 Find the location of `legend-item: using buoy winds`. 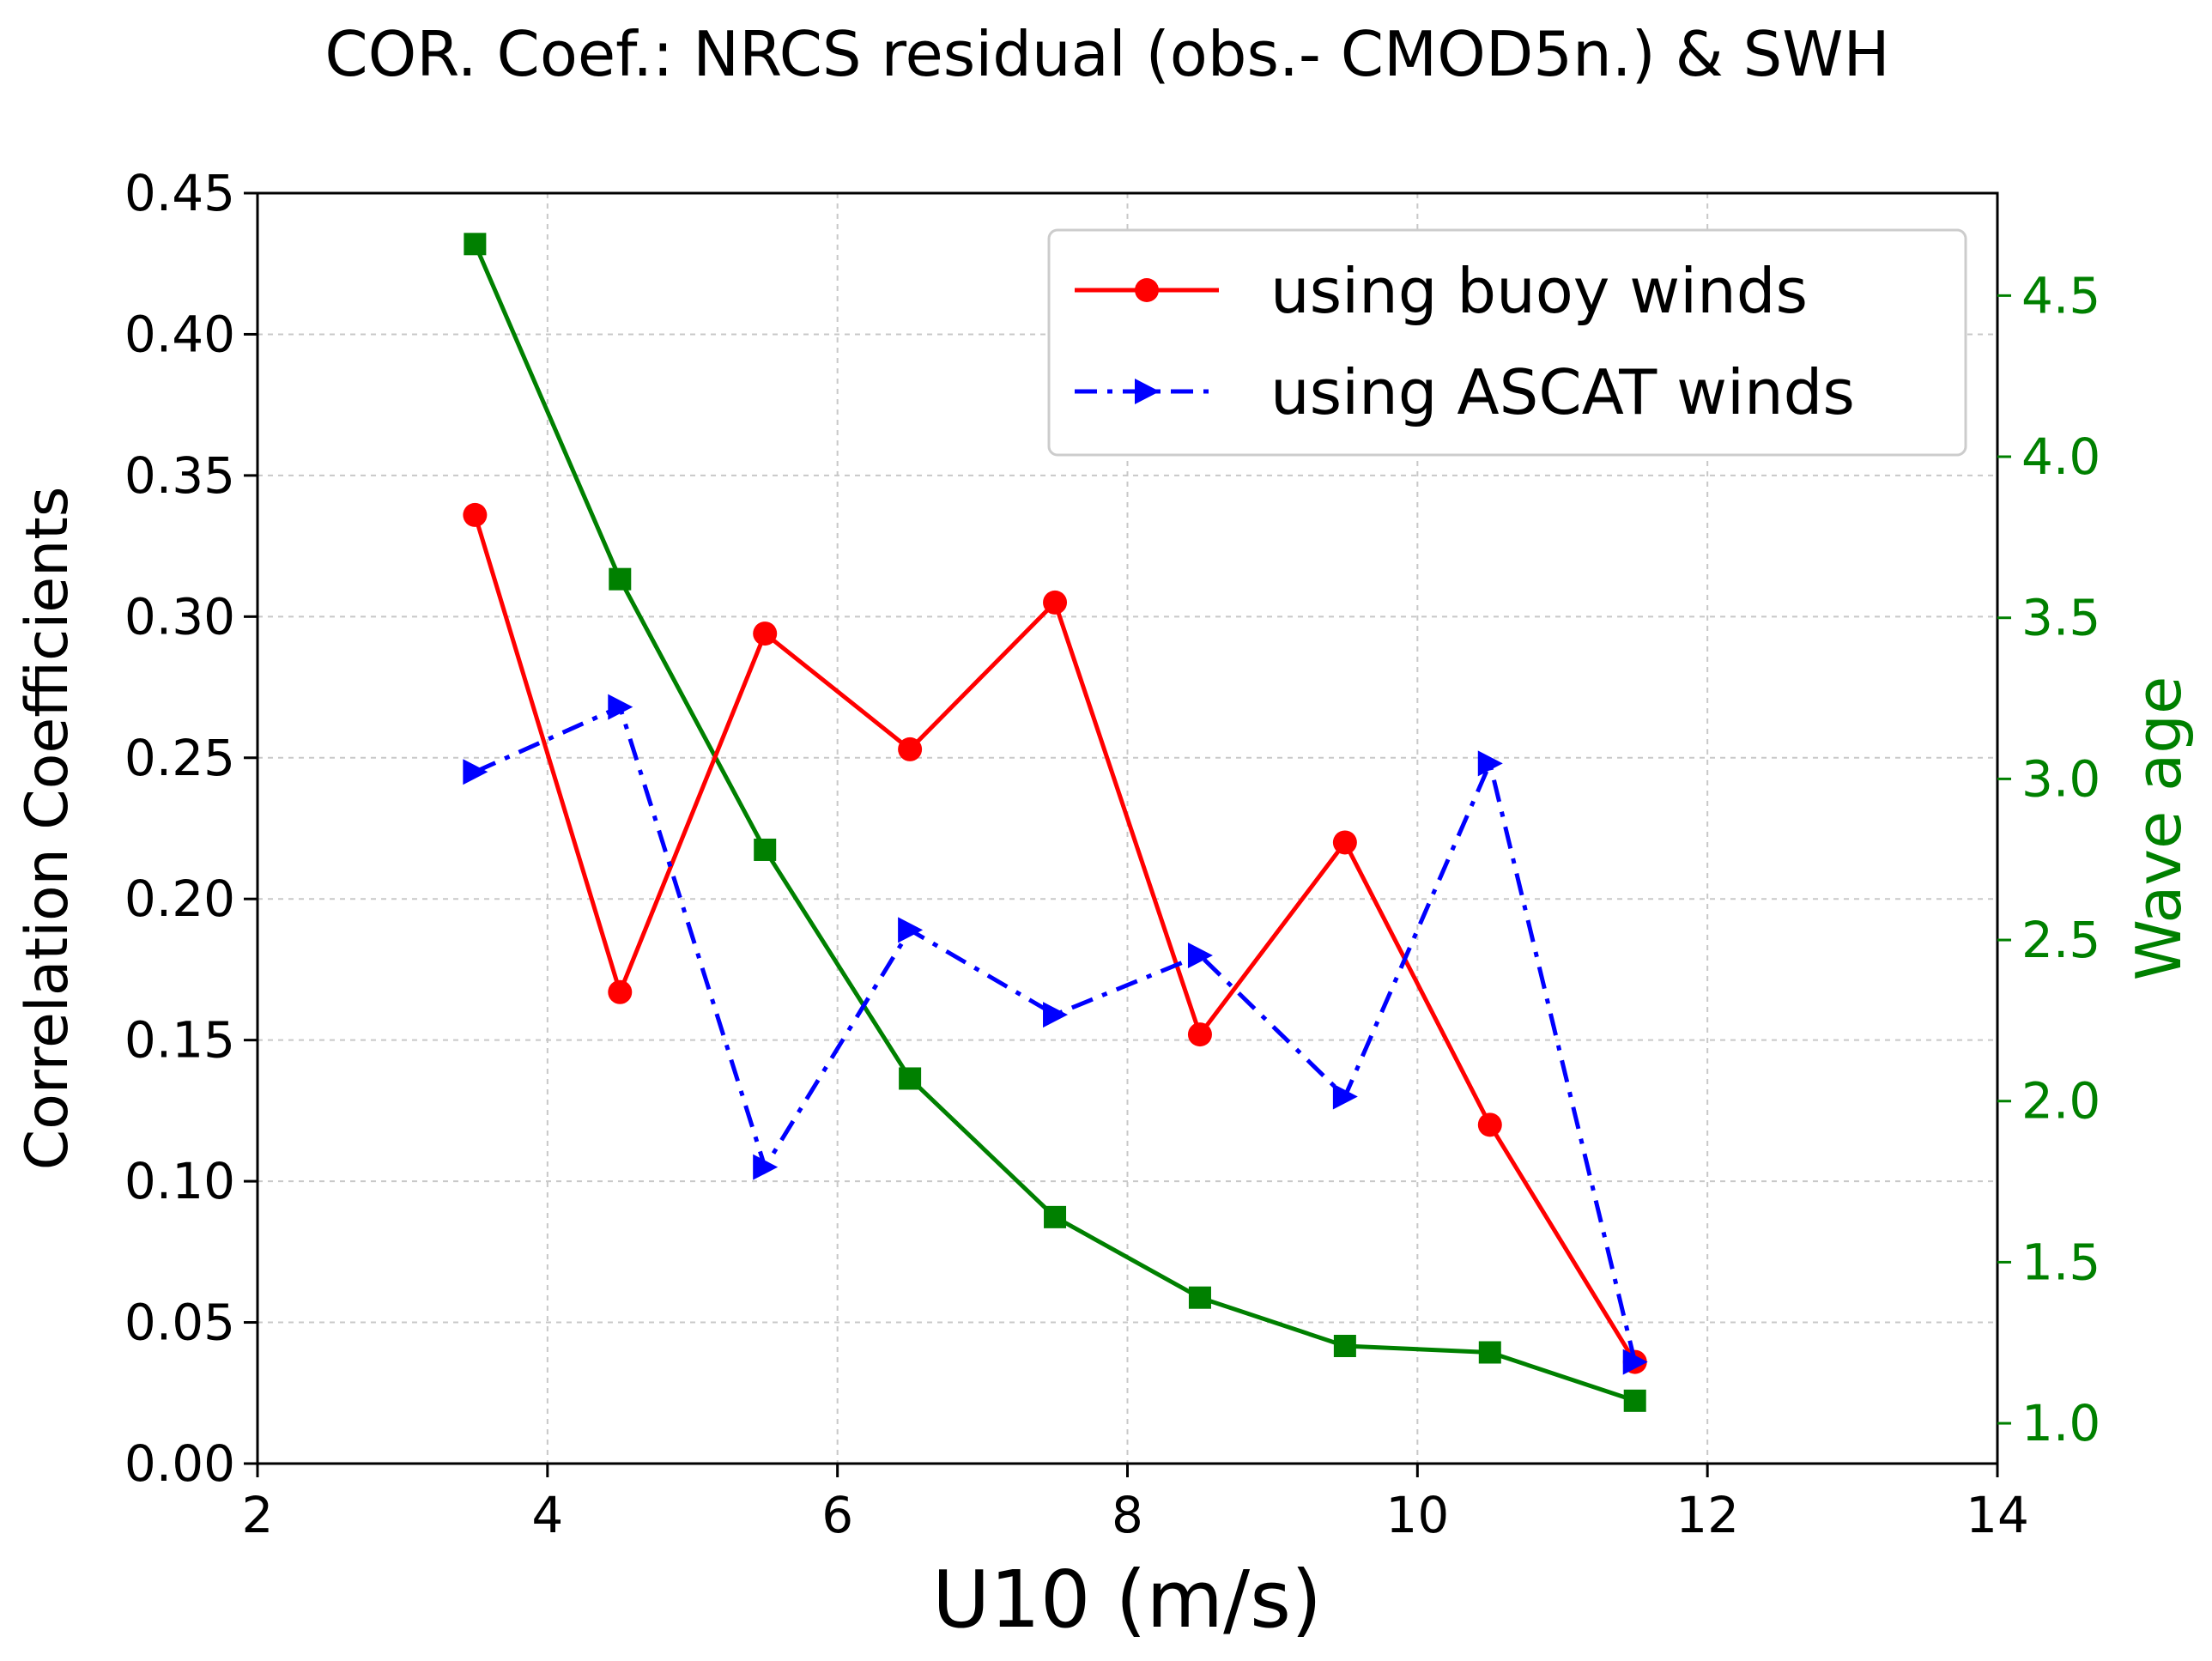

legend-item: using buoy winds is located at coordinates (1441, 291).